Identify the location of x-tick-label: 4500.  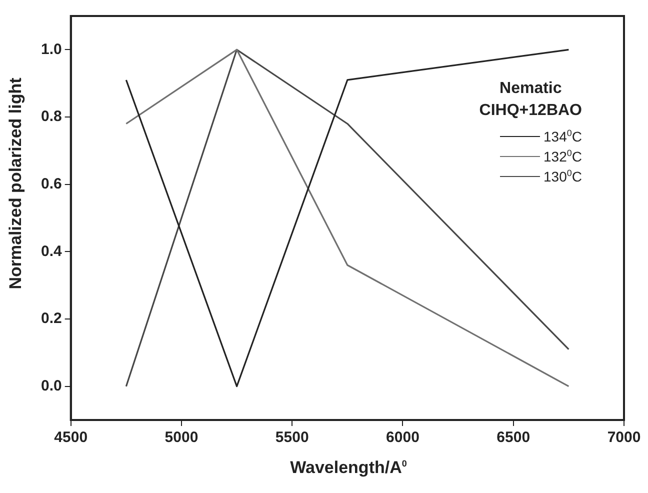
(71, 437).